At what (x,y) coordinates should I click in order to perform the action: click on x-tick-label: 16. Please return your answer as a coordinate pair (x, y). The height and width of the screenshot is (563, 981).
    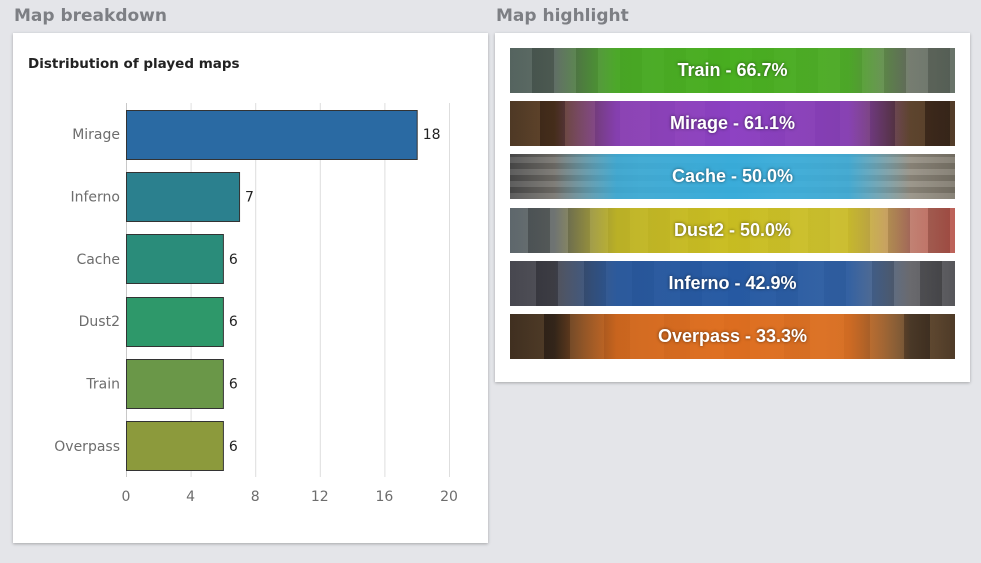
    Looking at the image, I should click on (384, 497).